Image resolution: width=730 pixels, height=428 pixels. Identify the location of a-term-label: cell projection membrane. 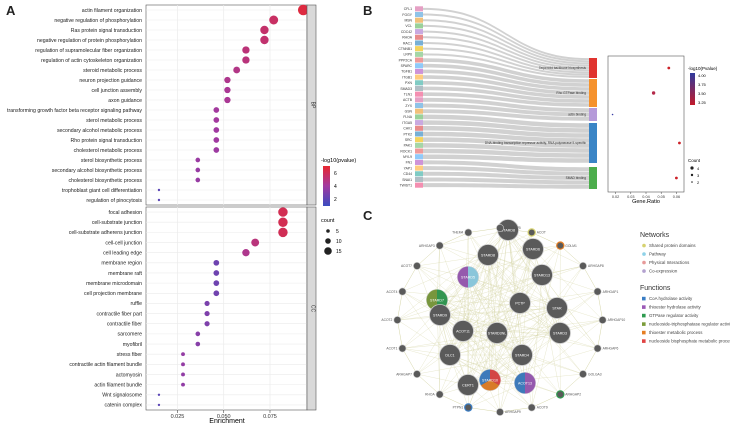
(113, 294).